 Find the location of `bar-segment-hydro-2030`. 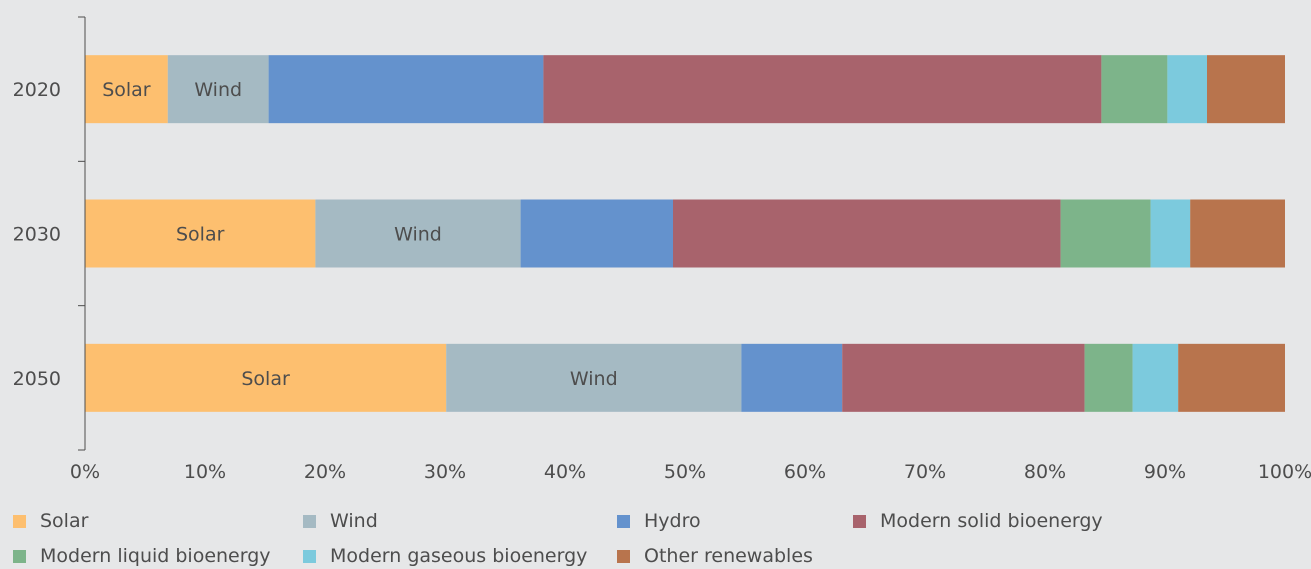

bar-segment-hydro-2030 is located at coordinates (596, 233).